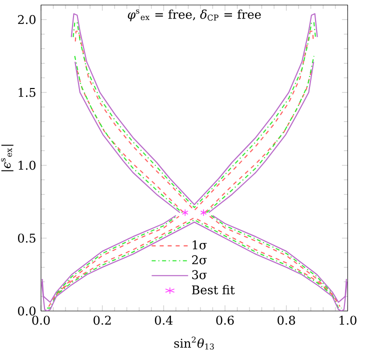 The height and width of the screenshot is (356, 371). I want to click on y-tick-label: 1.5, so click(27, 92).